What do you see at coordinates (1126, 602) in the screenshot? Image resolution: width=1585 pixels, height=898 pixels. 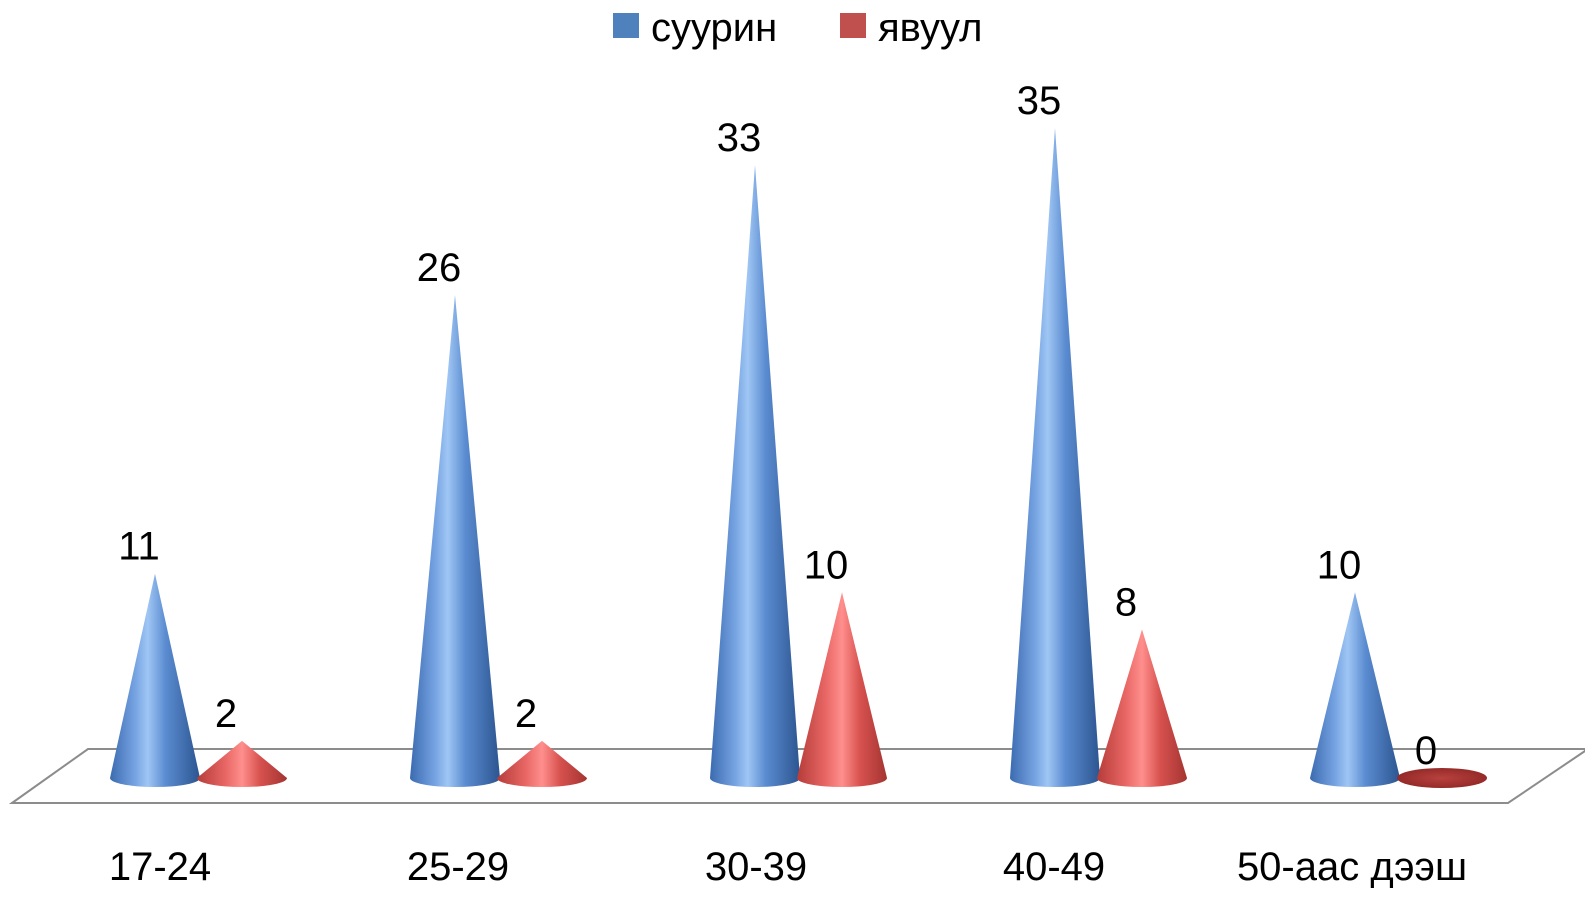 I see `data-label-series2-cat4: 8` at bounding box center [1126, 602].